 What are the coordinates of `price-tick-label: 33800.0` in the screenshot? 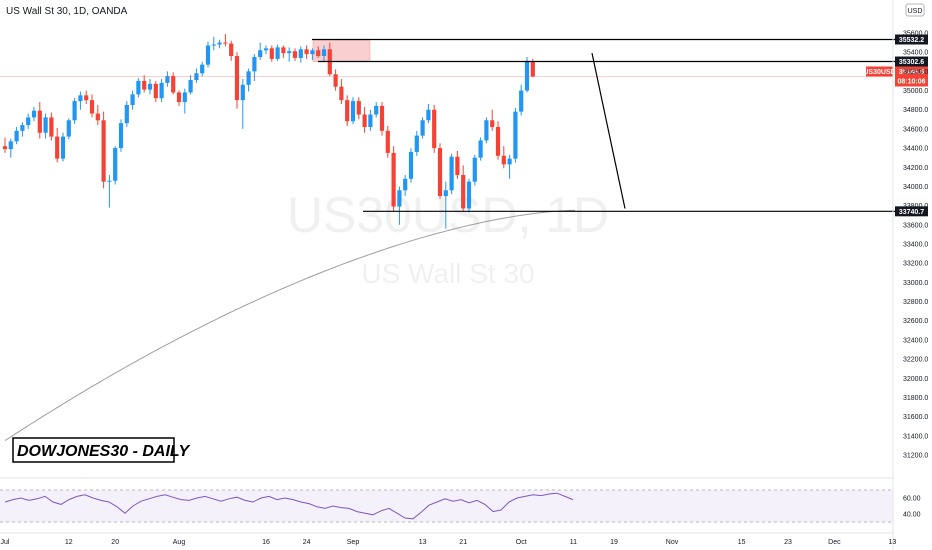 It's located at (915, 206).